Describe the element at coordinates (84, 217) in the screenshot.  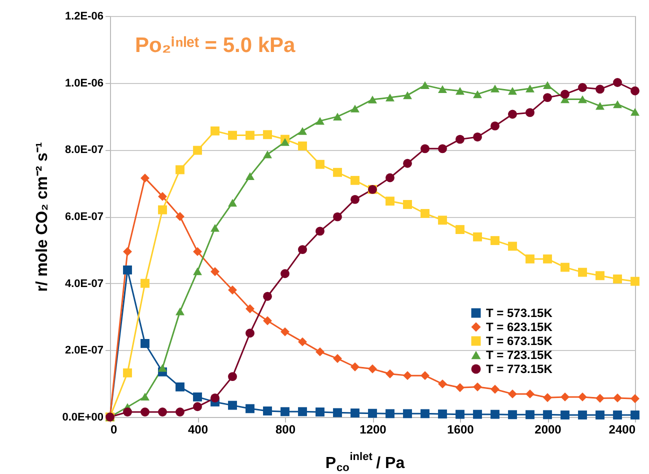
I see `y-tick-label: 6.0E-07` at that location.